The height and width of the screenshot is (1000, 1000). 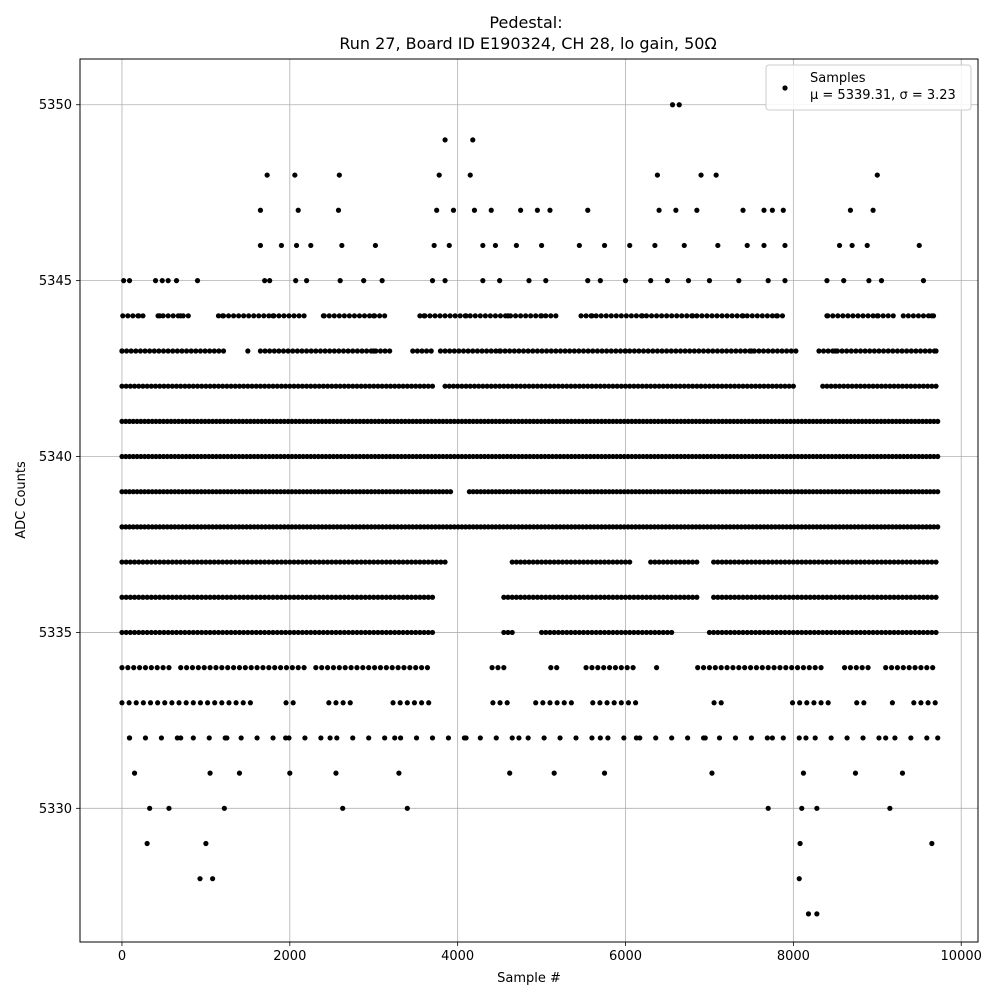 What do you see at coordinates (883, 95) in the screenshot?
I see `legend-series-stats: μ = 5339.31, σ = 3.23` at bounding box center [883, 95].